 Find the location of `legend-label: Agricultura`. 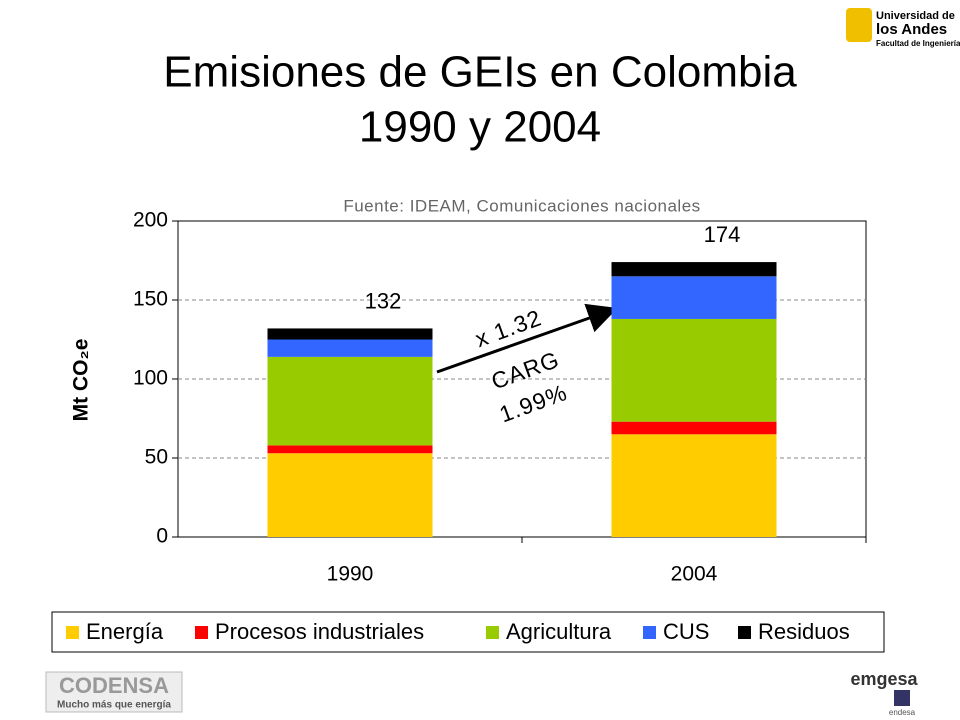

legend-label: Agricultura is located at coordinates (559, 631).